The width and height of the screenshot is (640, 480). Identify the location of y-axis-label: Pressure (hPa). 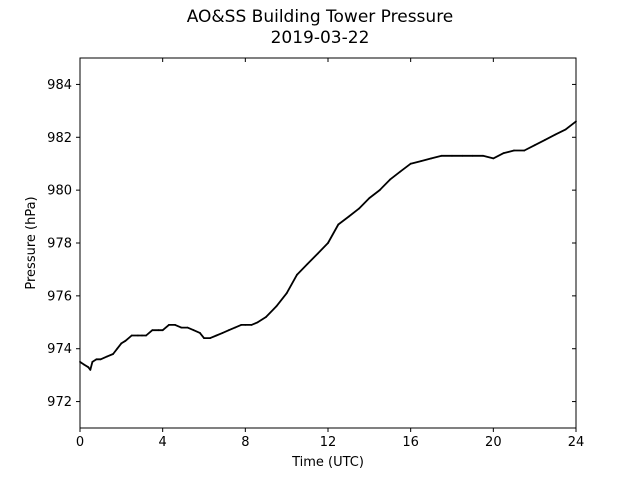
(31, 242).